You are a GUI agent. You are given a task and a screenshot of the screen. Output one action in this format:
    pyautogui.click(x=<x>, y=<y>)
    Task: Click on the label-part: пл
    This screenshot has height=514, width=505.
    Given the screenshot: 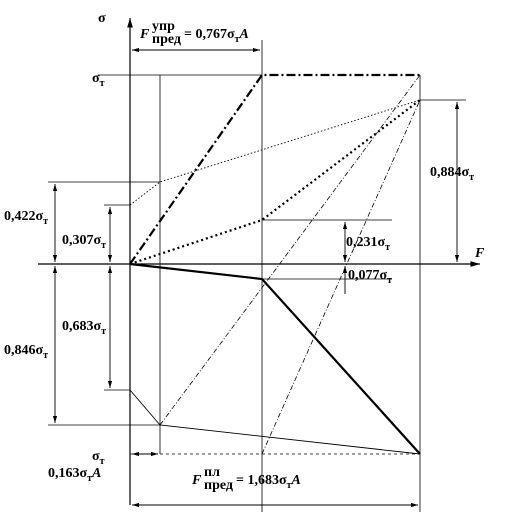 What is the action you would take?
    pyautogui.click(x=212, y=472)
    